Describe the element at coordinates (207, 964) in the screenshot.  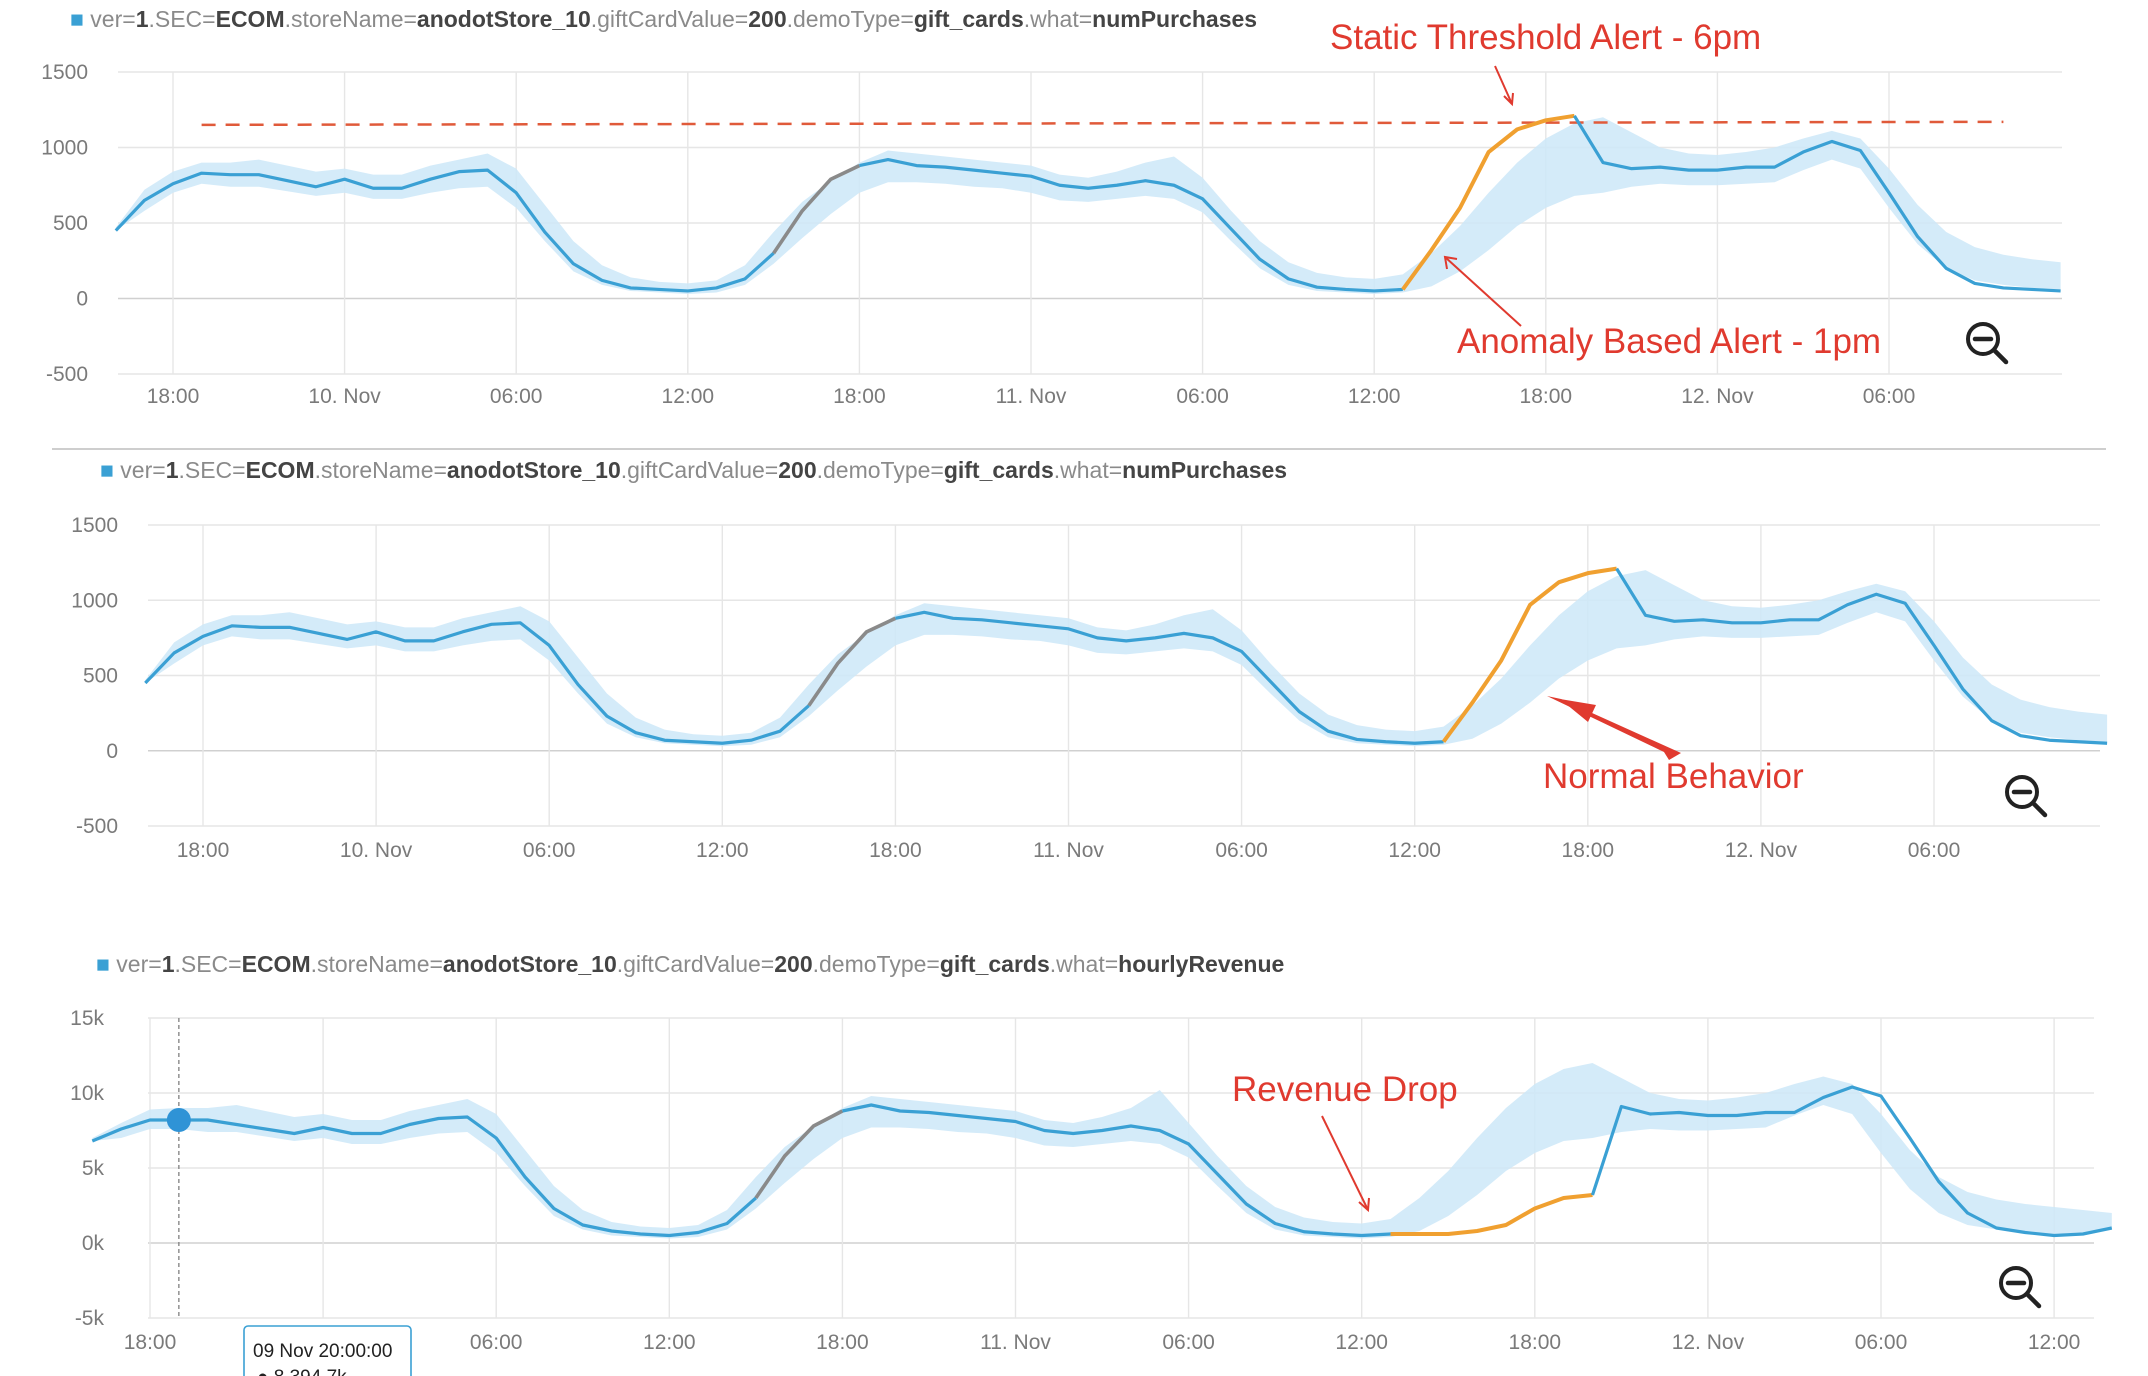
I see `chart-title-part: .SEC=` at that location.